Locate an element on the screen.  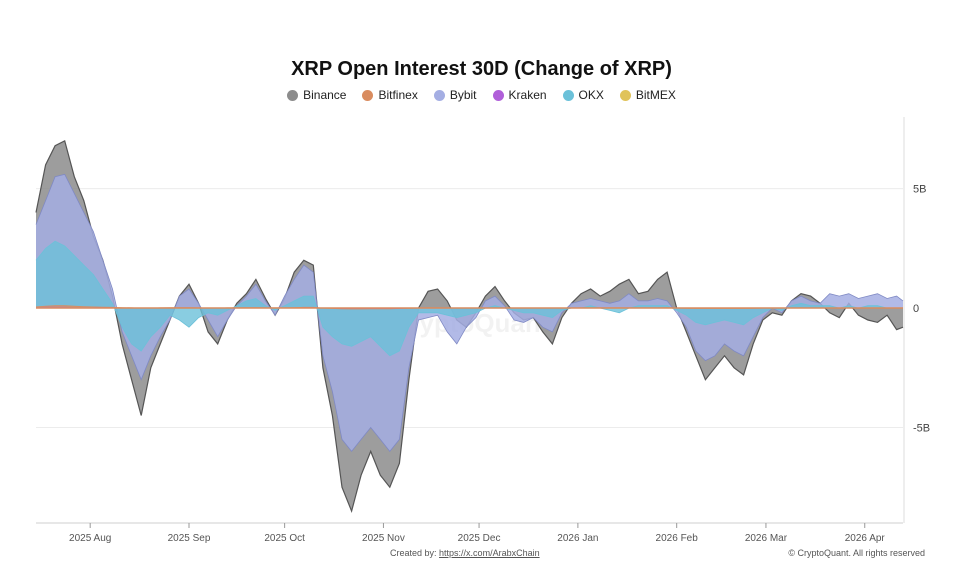
copyright-footer: © CryptoQuant. All rights reserved is located at coordinates (856, 553).